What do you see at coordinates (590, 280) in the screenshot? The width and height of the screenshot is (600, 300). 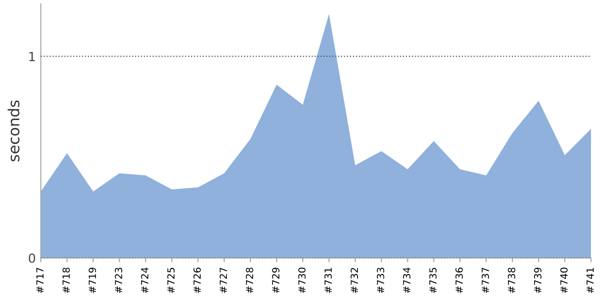 I see `x-tick-label: #741` at bounding box center [590, 280].